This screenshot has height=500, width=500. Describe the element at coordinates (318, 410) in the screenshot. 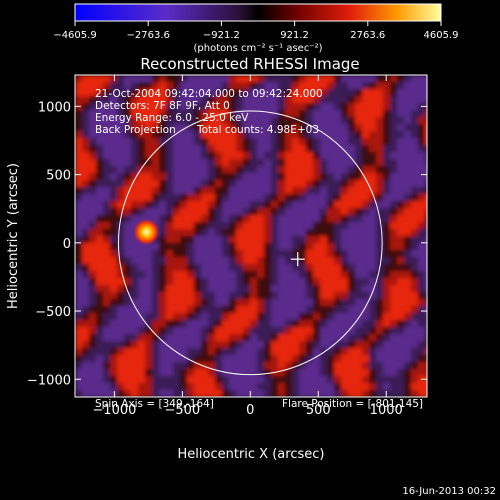

I see `x-tick-label: 500` at that location.